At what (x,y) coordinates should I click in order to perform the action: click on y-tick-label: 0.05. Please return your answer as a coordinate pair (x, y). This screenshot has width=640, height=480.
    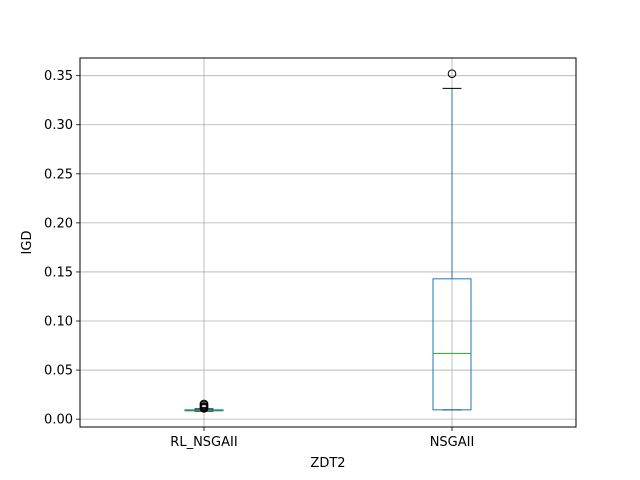
    Looking at the image, I should click on (58, 371).